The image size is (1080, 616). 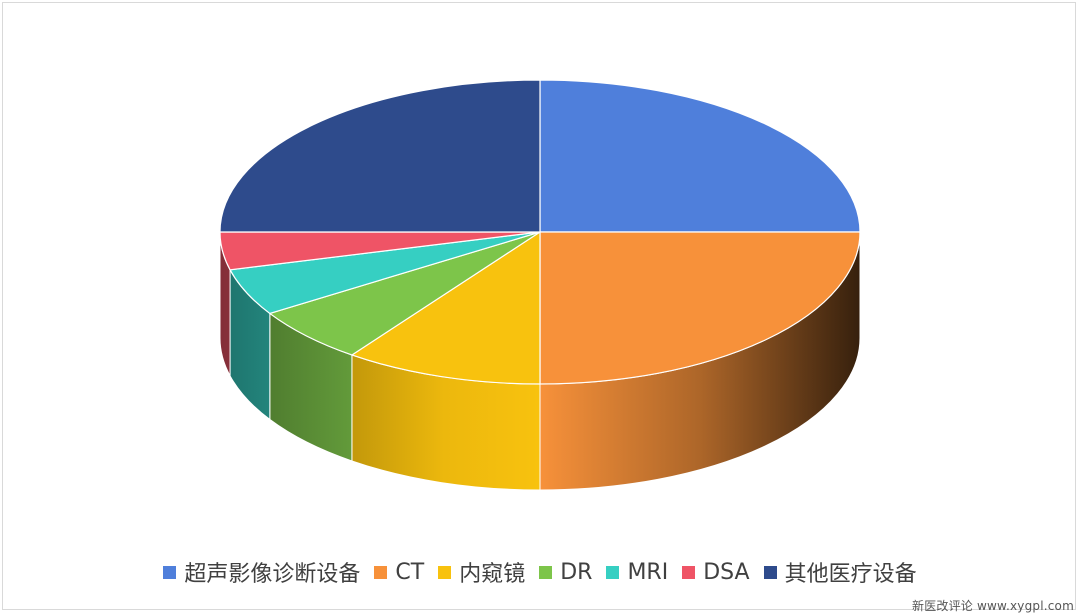 I want to click on chart-legend: 超声影像诊断设备 CT 内窥镜 DR MRI DSA 其他医疗设备, so click(x=540, y=572).